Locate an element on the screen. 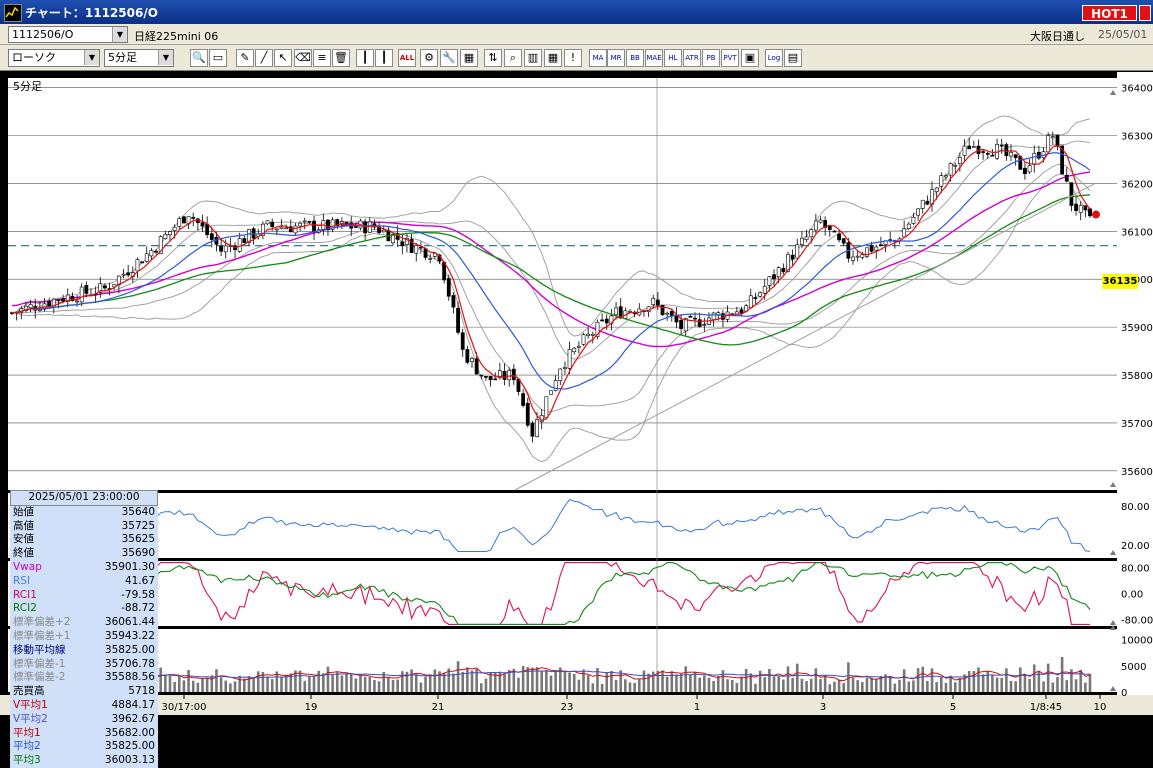  mr-label: MR is located at coordinates (616, 58).